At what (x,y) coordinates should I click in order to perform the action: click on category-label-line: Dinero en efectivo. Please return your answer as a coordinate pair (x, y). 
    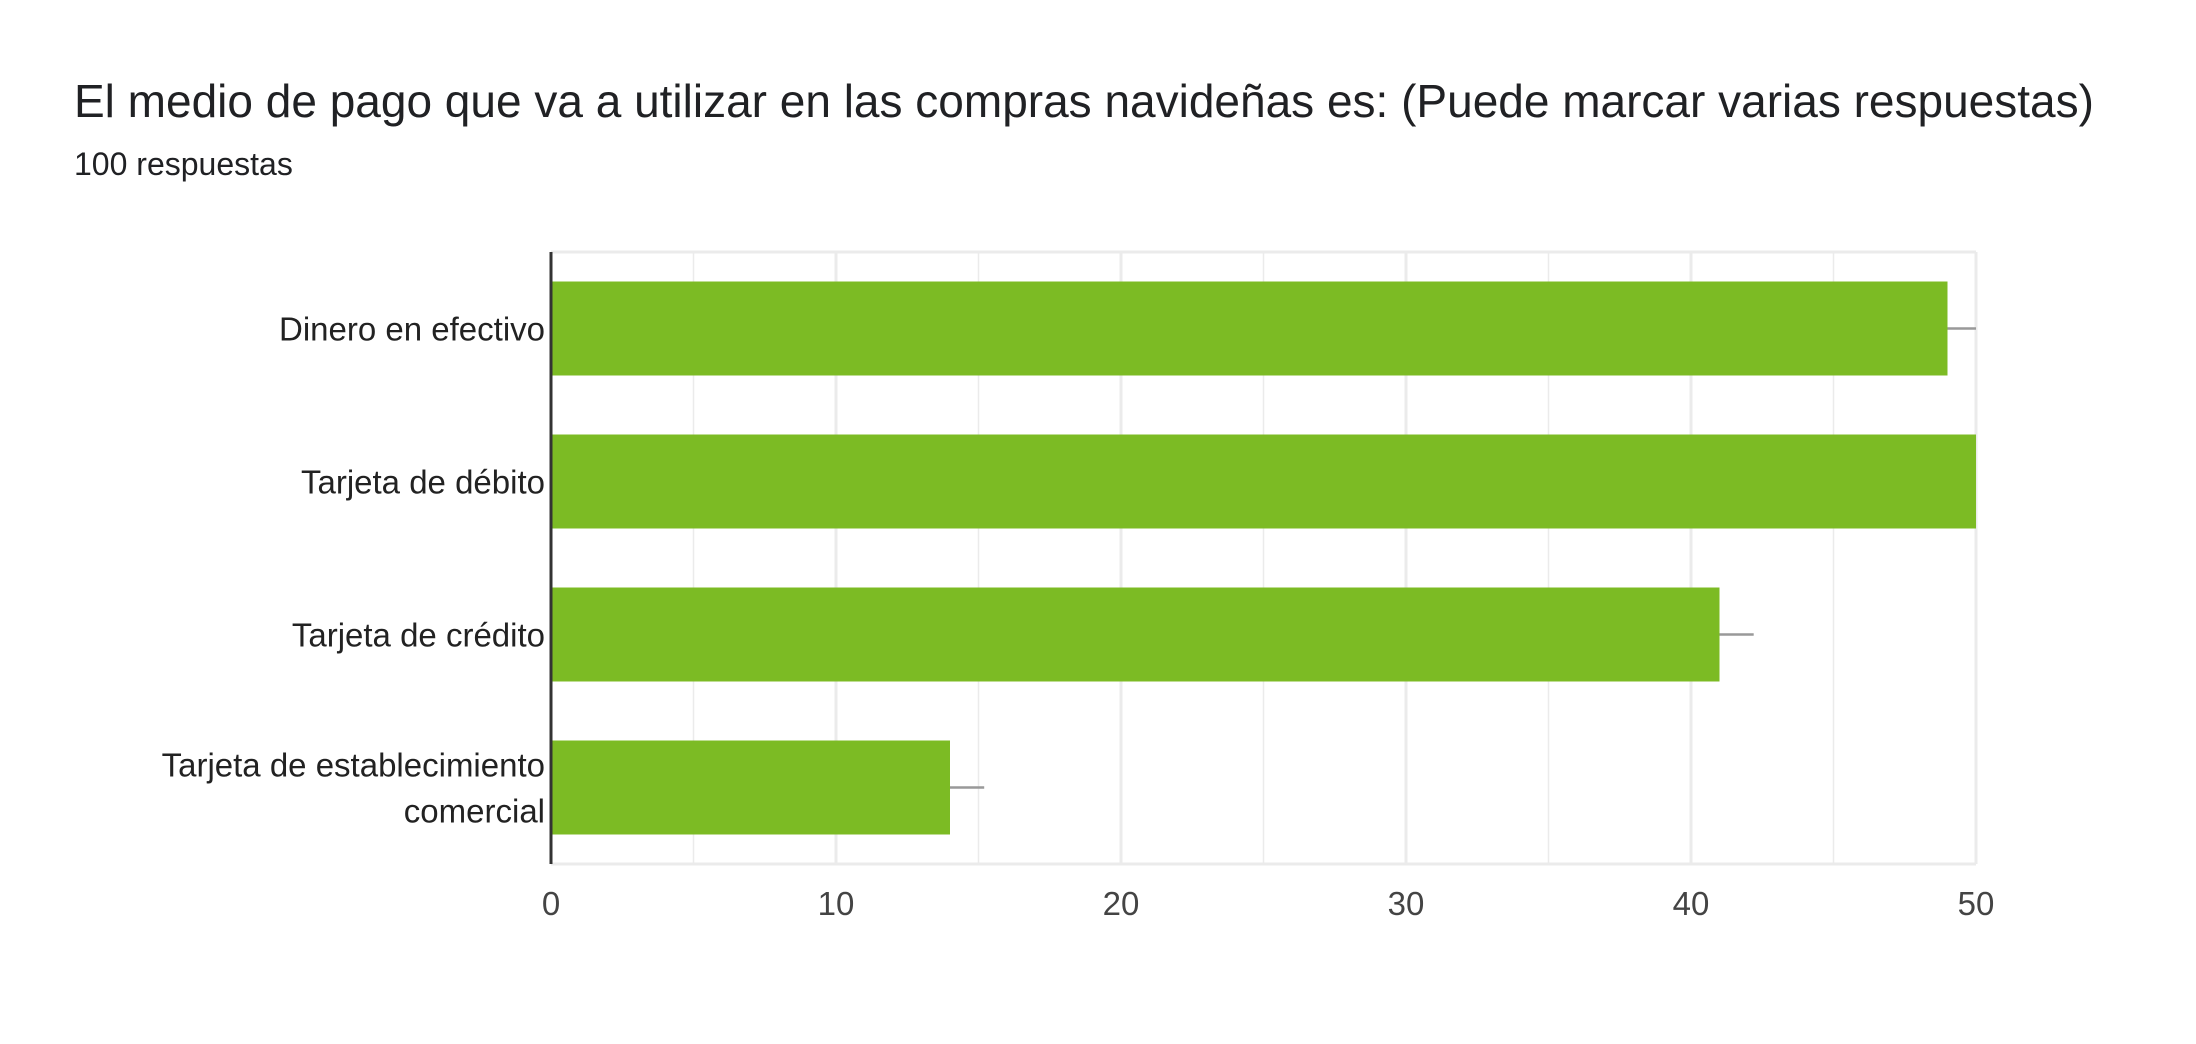
    Looking at the image, I should click on (412, 329).